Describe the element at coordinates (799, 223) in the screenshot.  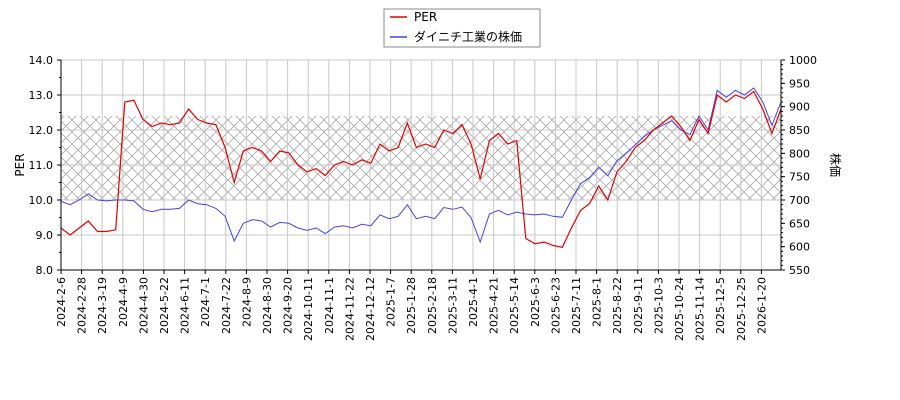
I see `right-tick-label: 650` at that location.